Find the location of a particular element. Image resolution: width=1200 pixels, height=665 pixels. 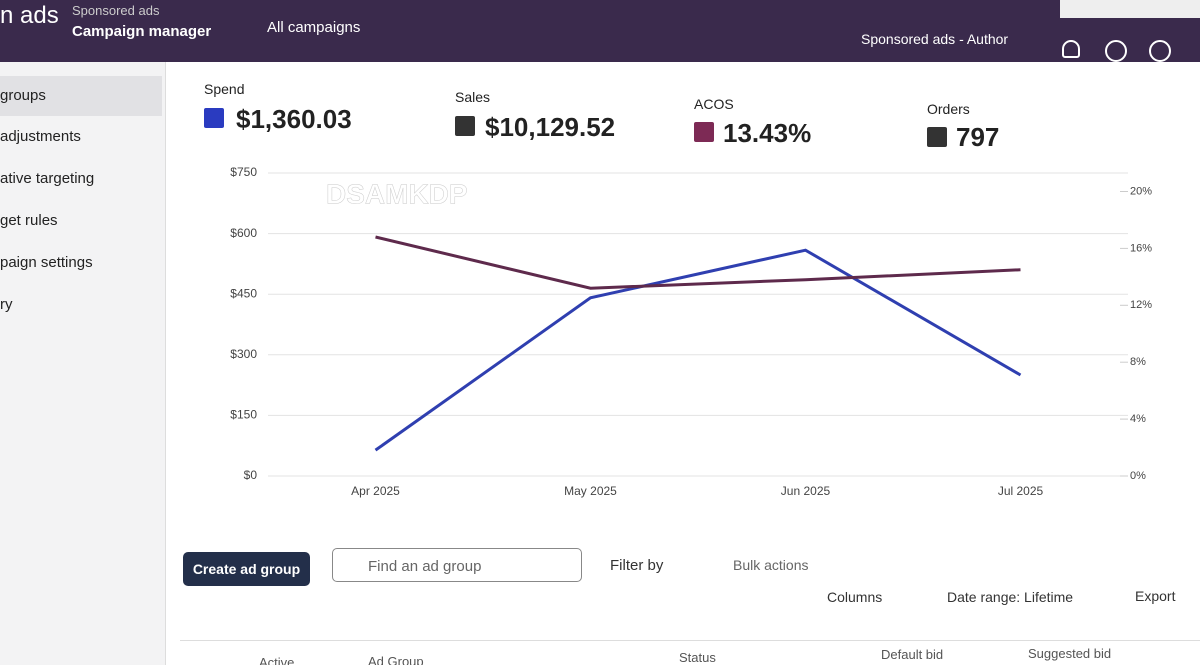

y-tick-label: $0 is located at coordinates (251, 475).